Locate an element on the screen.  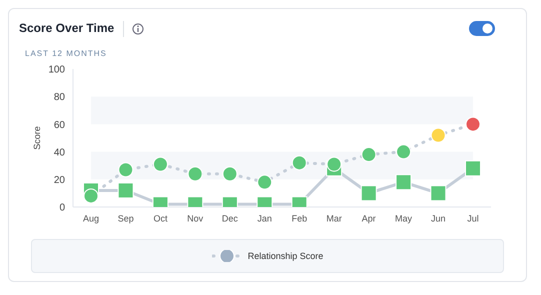
x-tick-label: Aug is located at coordinates (91, 218).